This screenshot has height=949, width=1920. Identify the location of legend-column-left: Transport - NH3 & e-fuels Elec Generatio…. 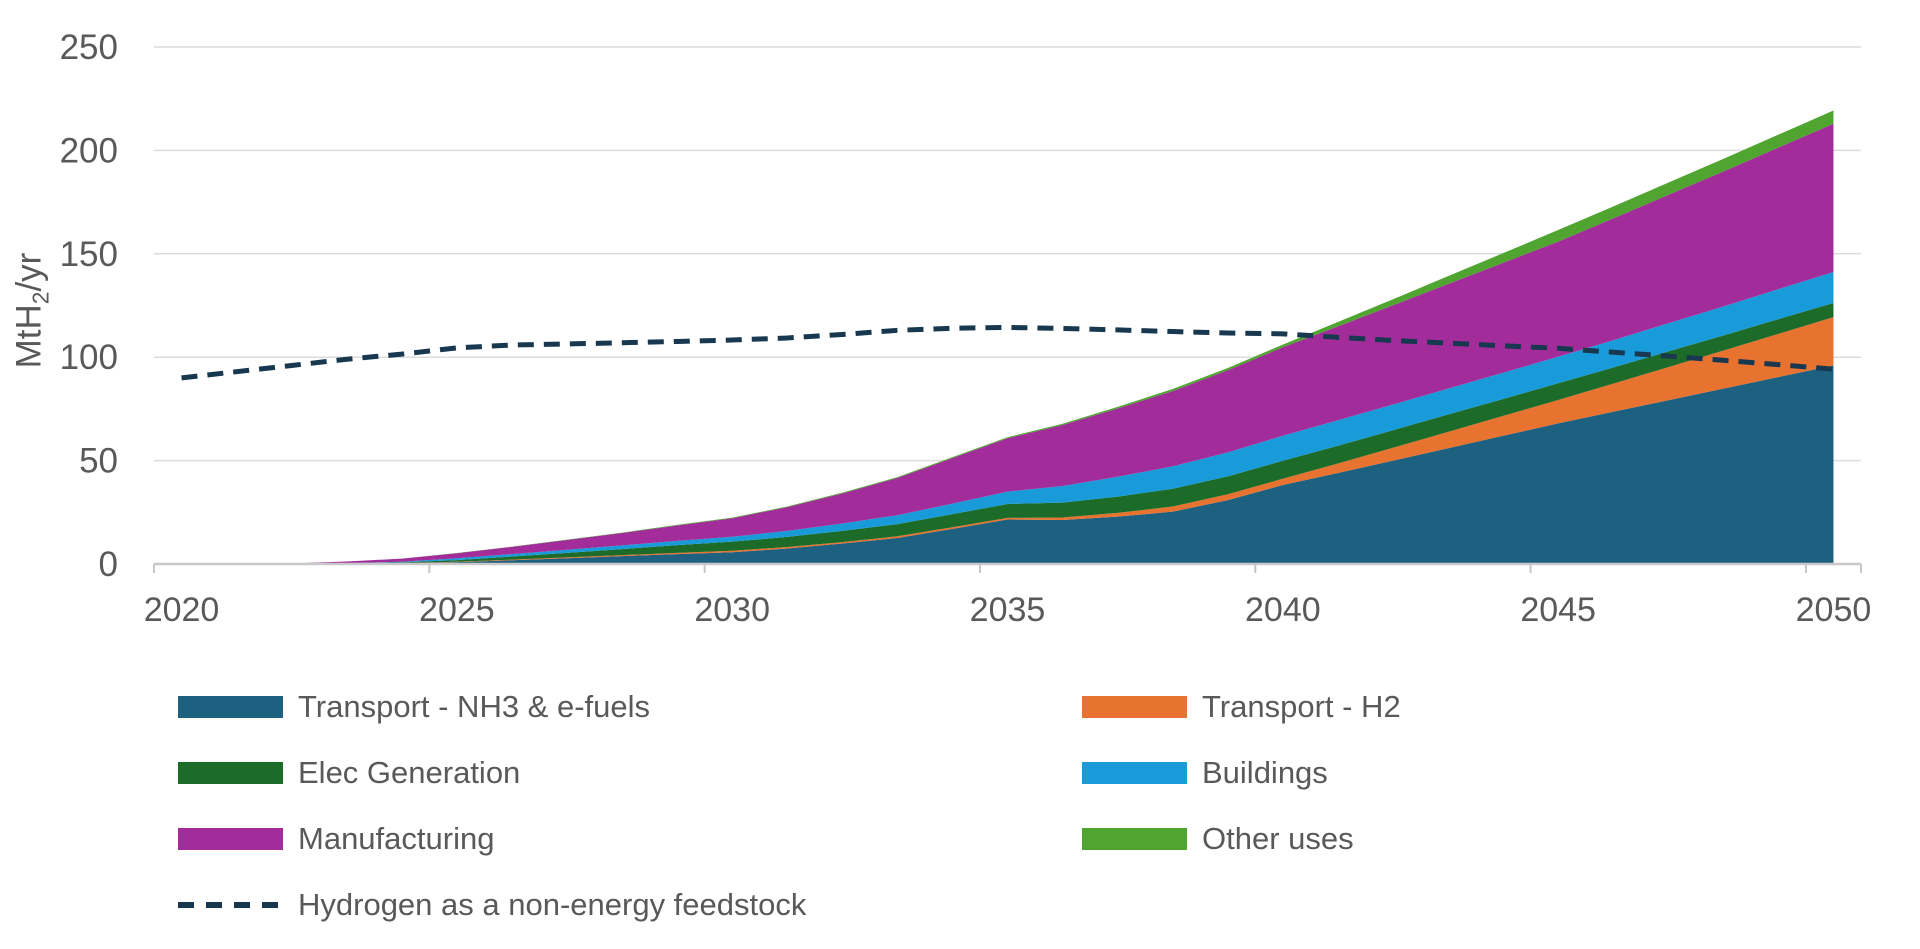
(492, 806).